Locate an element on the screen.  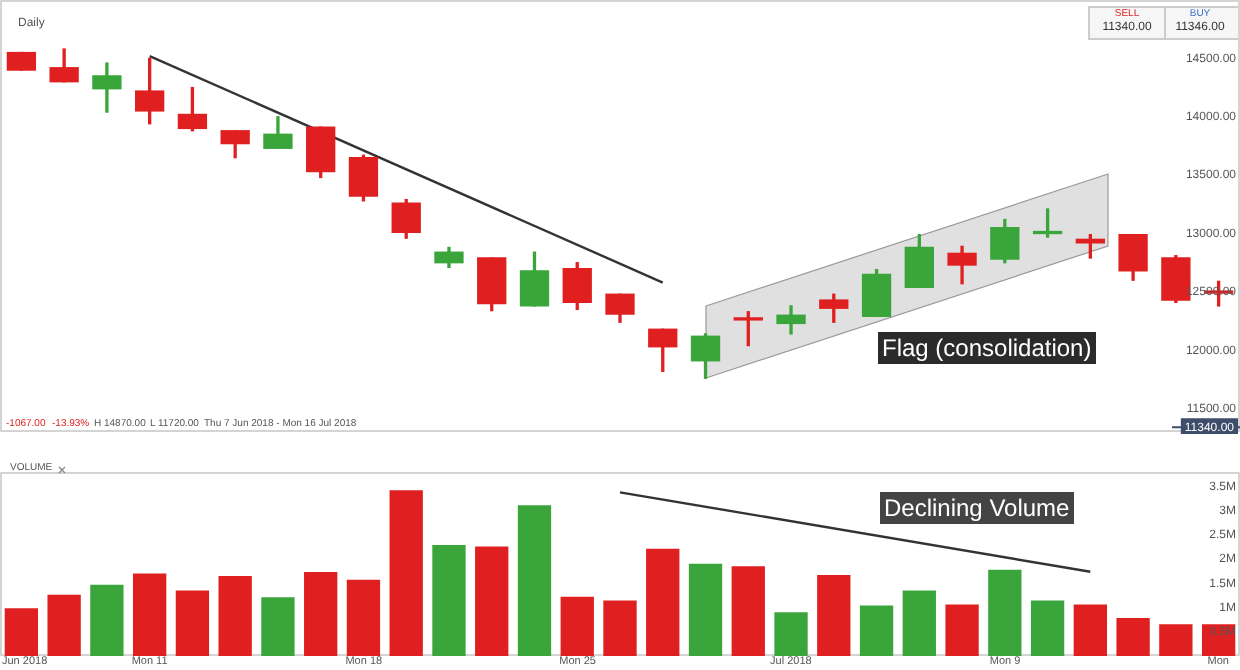
annotation: Declining Volume is located at coordinates (977, 508).